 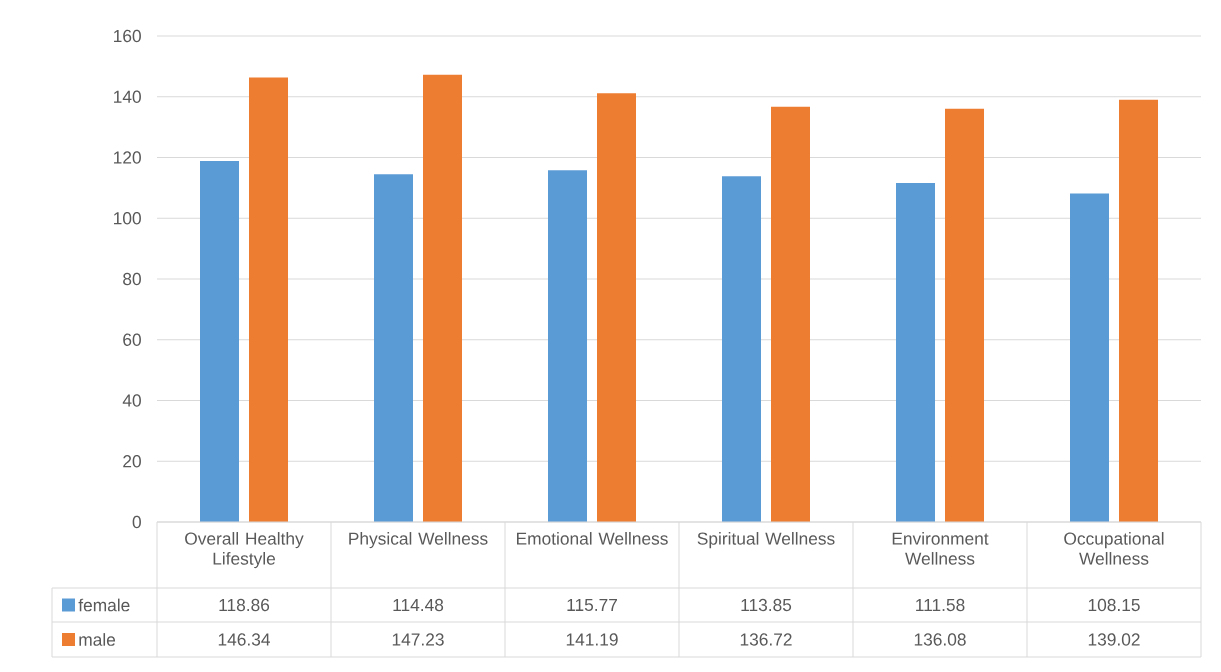 I want to click on data-label: 113.85, so click(x=766, y=605).